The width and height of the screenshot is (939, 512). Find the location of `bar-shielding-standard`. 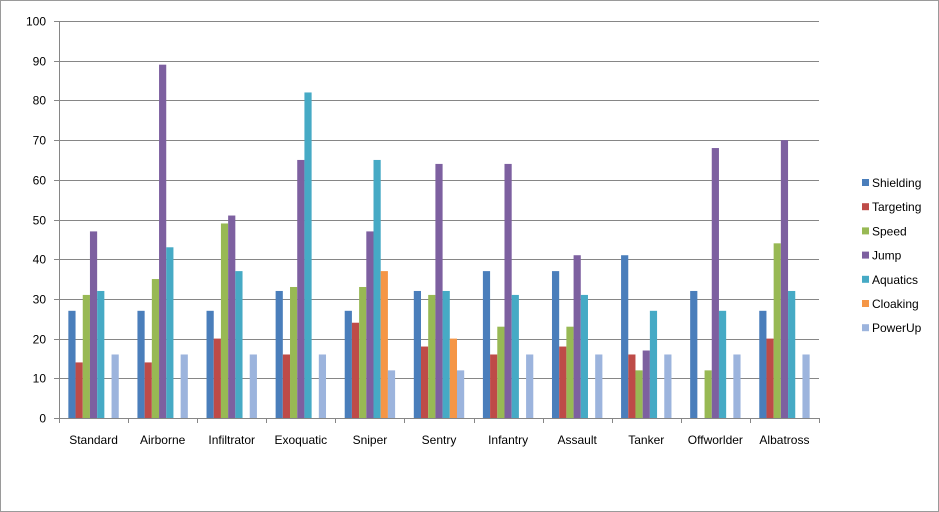

bar-shielding-standard is located at coordinates (72, 364).